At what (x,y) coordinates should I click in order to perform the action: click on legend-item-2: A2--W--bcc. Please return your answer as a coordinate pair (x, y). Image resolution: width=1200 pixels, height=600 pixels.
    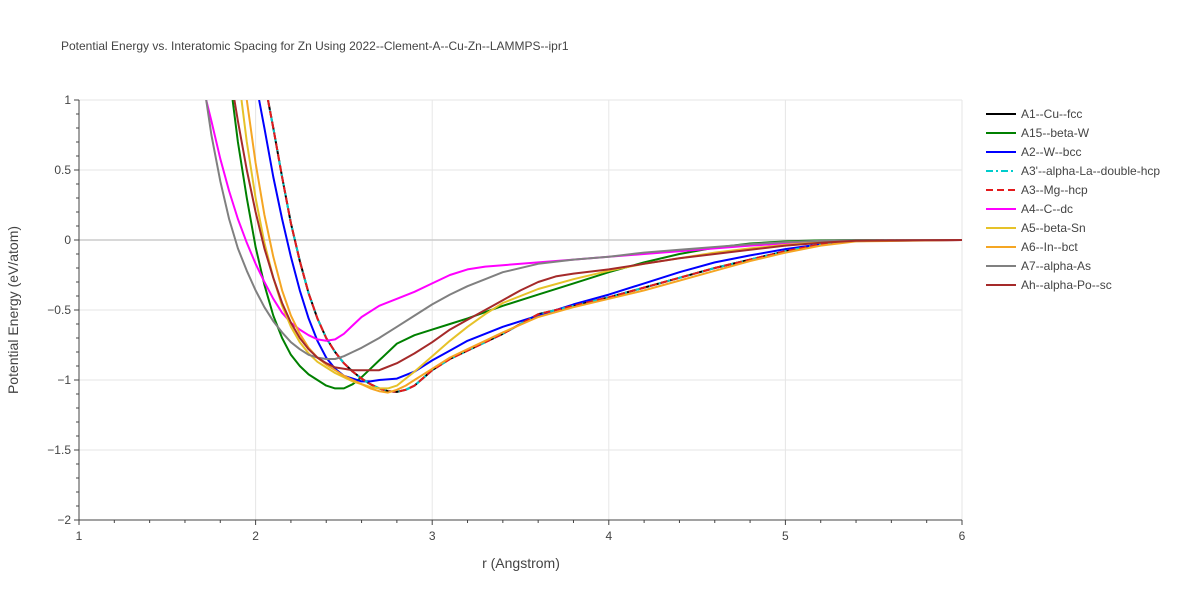
    Looking at the image, I should click on (1033, 152).